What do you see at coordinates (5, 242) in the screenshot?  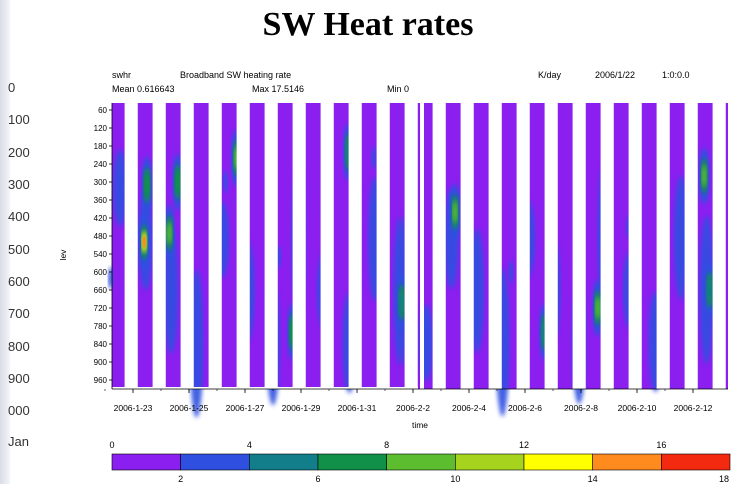 I see `left-edge-strip` at bounding box center [5, 242].